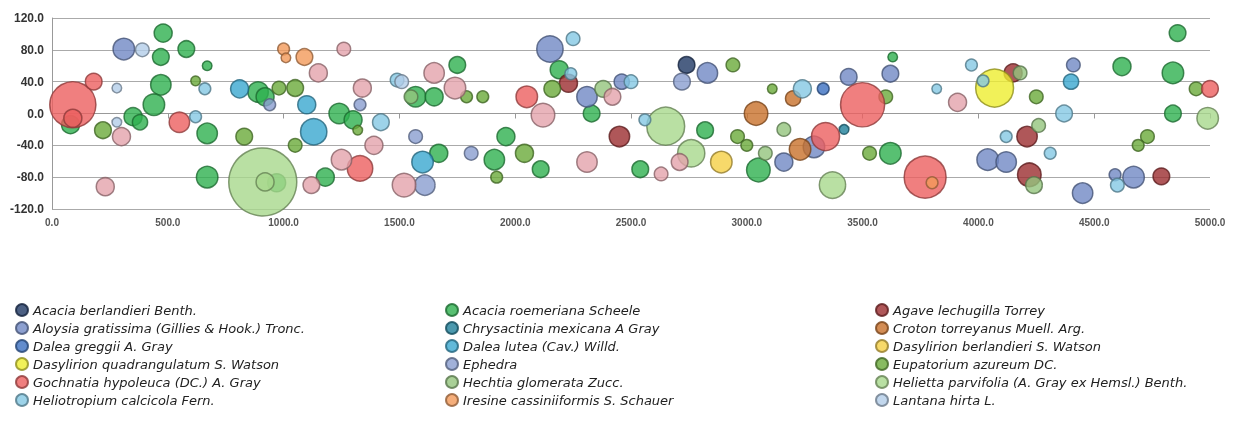 This screenshot has width=1238, height=422. I want to click on legend-label: Dasylirion quadrangulatum S. Watson, so click(156, 364).